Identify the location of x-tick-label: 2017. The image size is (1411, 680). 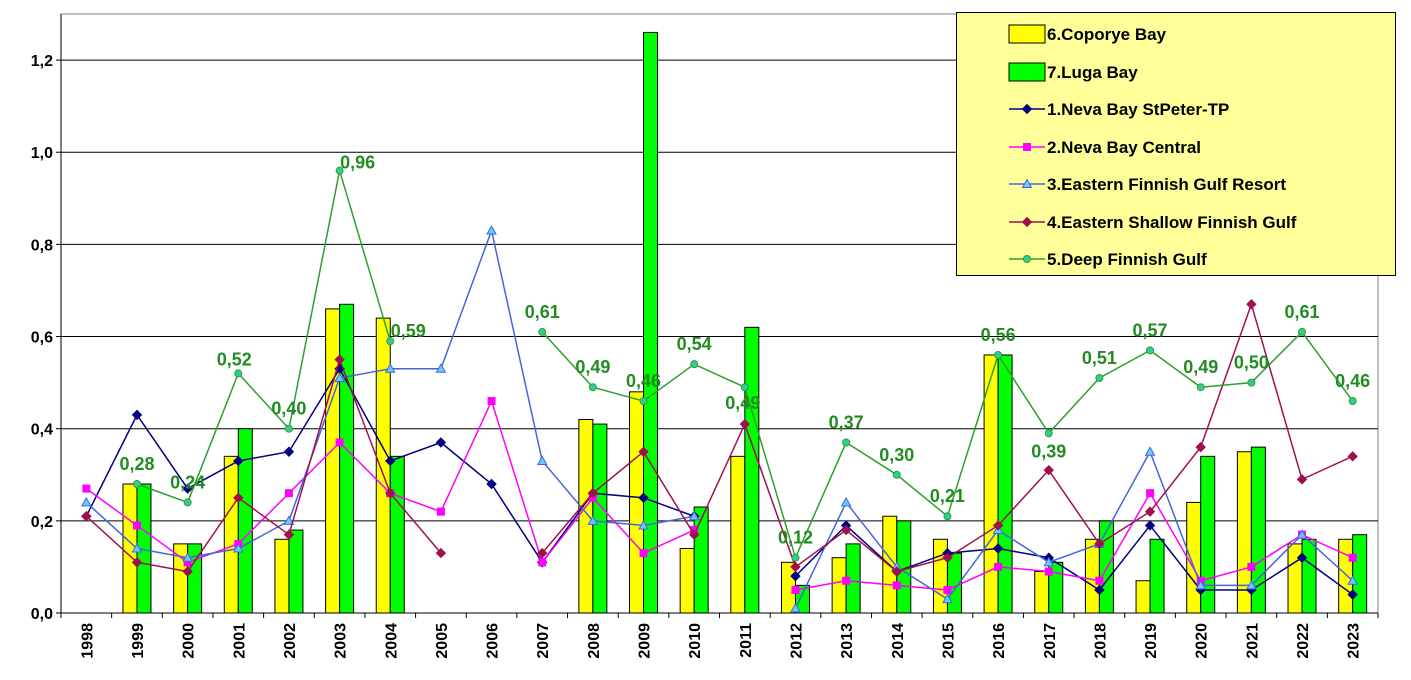
(1050, 641).